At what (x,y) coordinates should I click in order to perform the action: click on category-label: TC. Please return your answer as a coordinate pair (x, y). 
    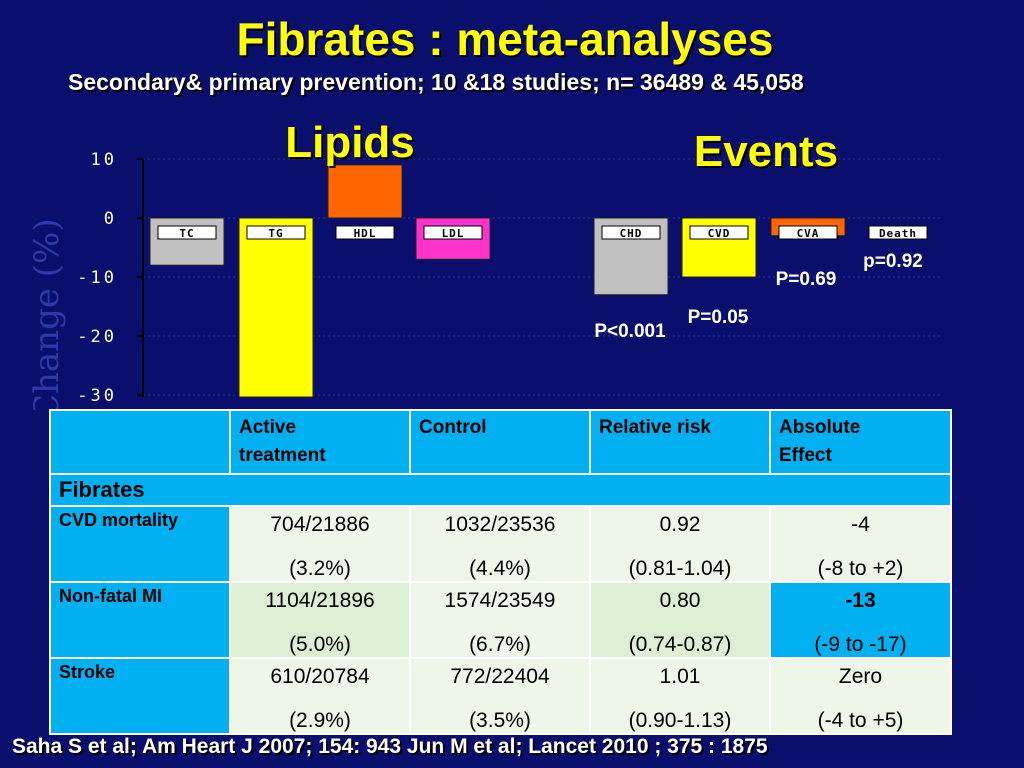
    Looking at the image, I should click on (186, 233).